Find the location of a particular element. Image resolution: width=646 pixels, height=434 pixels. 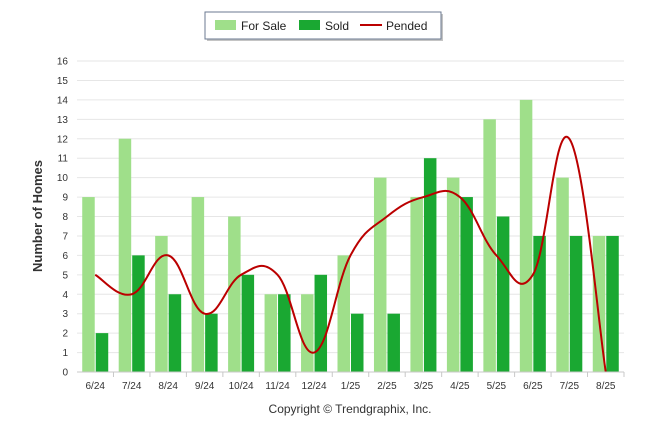

y-tick-label: 14 is located at coordinates (63, 100).